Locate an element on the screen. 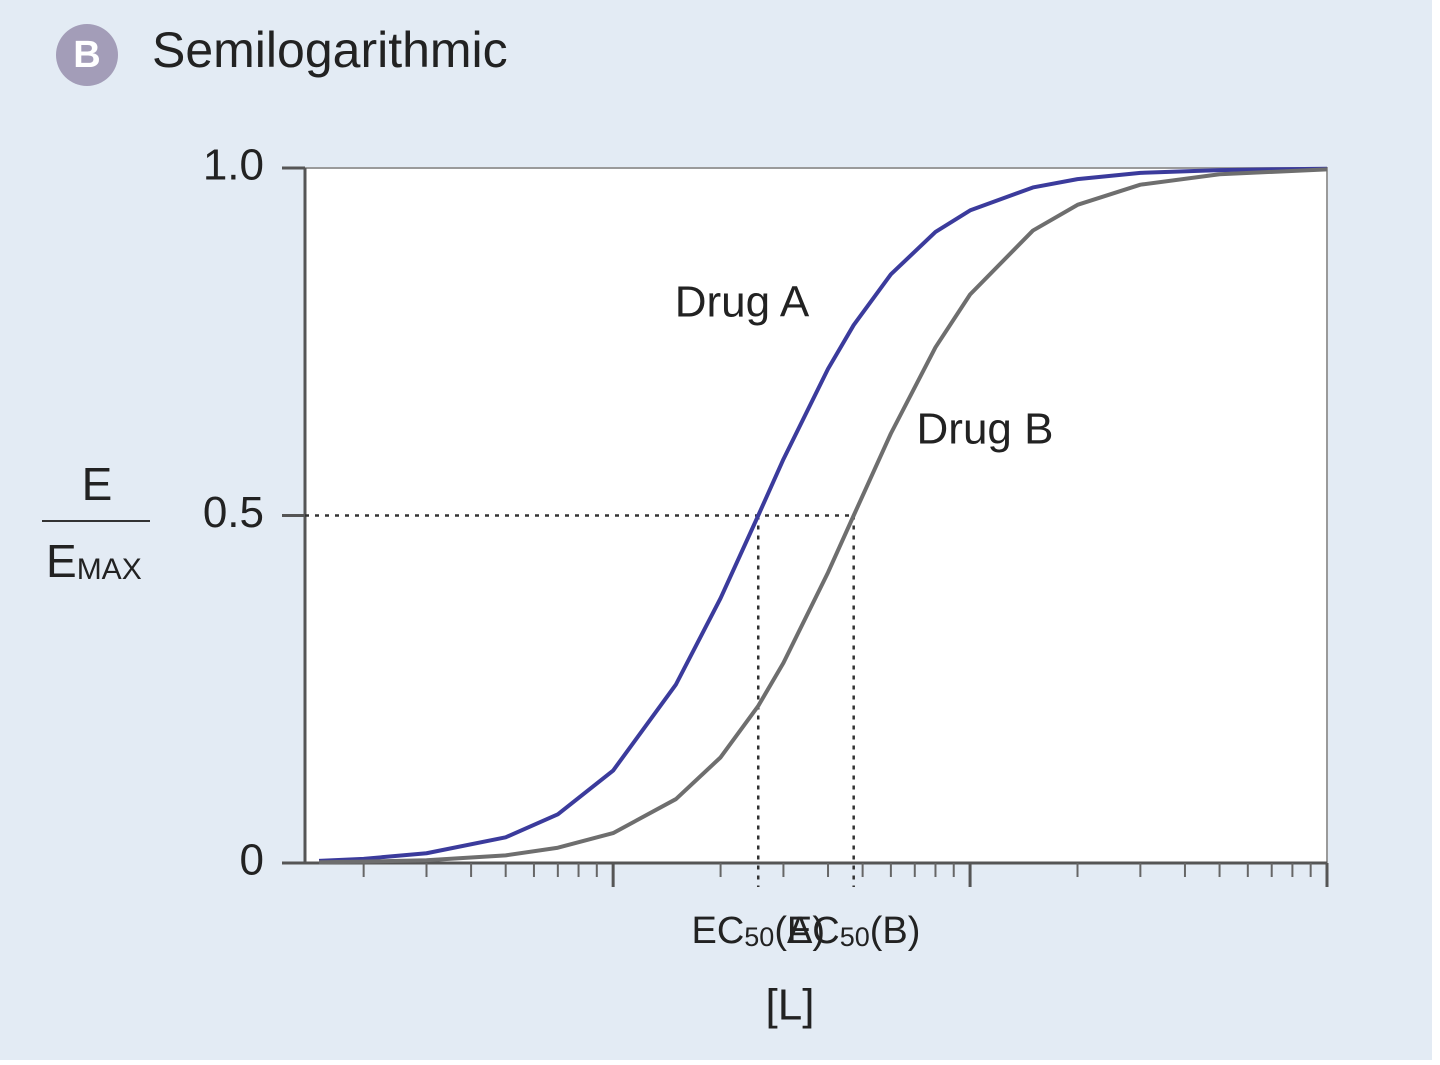 This screenshot has height=1065, width=1440. y-tick-label: 0.5 is located at coordinates (233, 512).